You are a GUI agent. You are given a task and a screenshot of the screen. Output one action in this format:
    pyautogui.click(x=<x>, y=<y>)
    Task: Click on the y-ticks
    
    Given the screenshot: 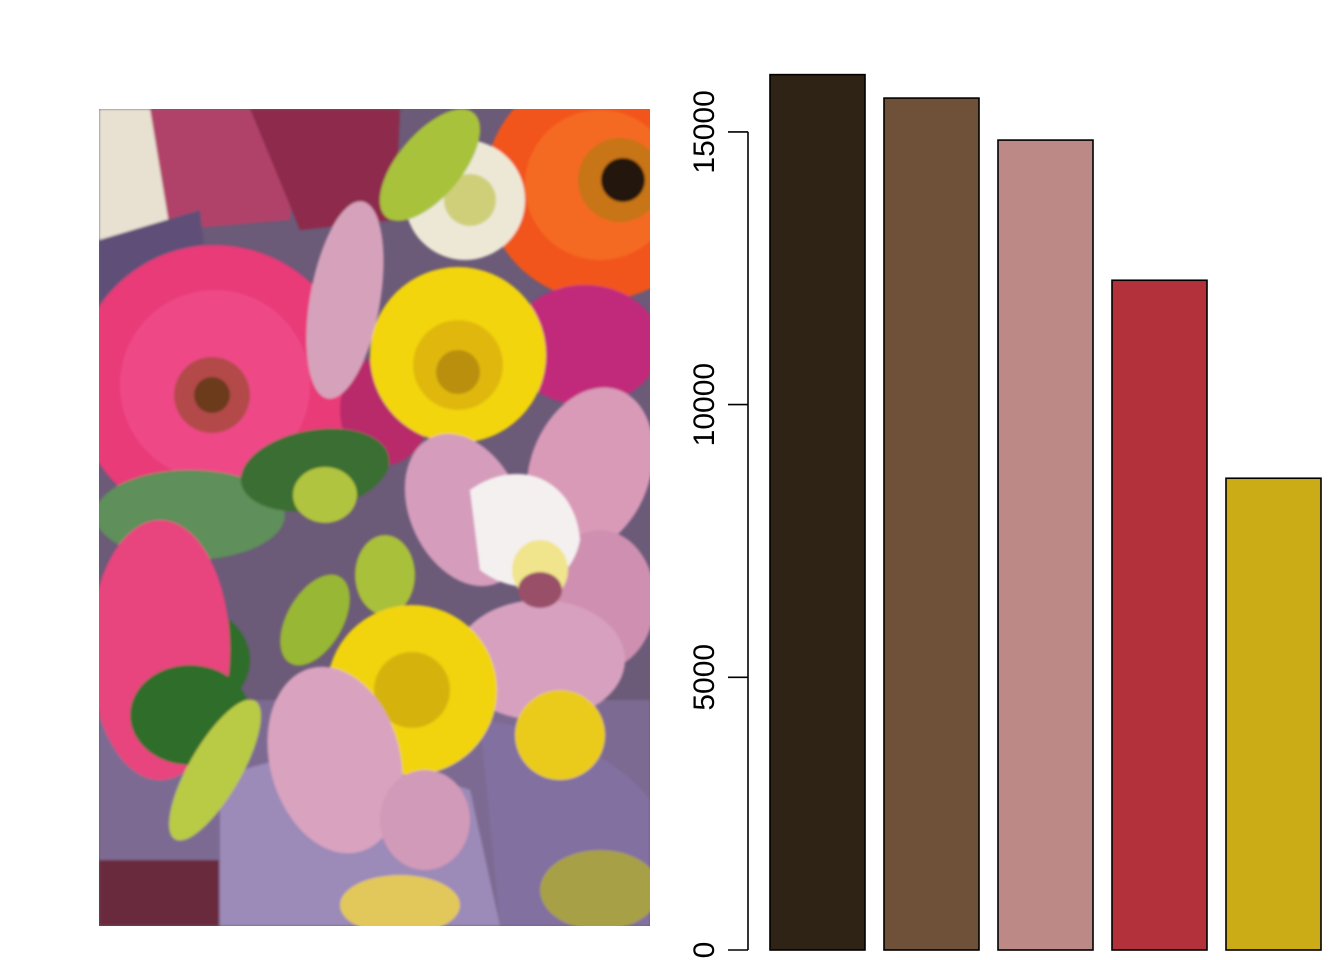 What is the action you would take?
    pyautogui.click(x=738, y=541)
    